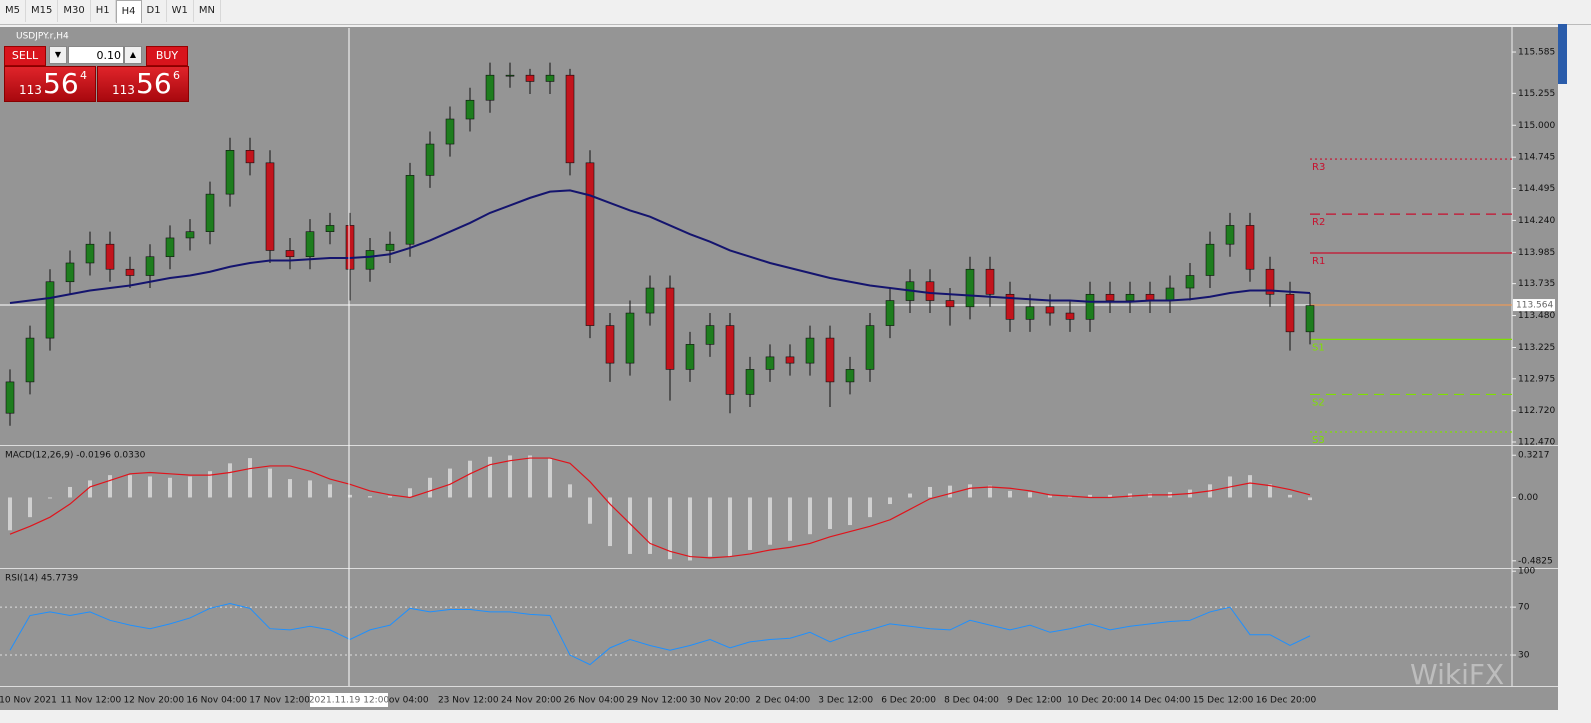  What do you see at coordinates (42, 11) in the screenshot?
I see `timeframe-button: M15` at bounding box center [42, 11].